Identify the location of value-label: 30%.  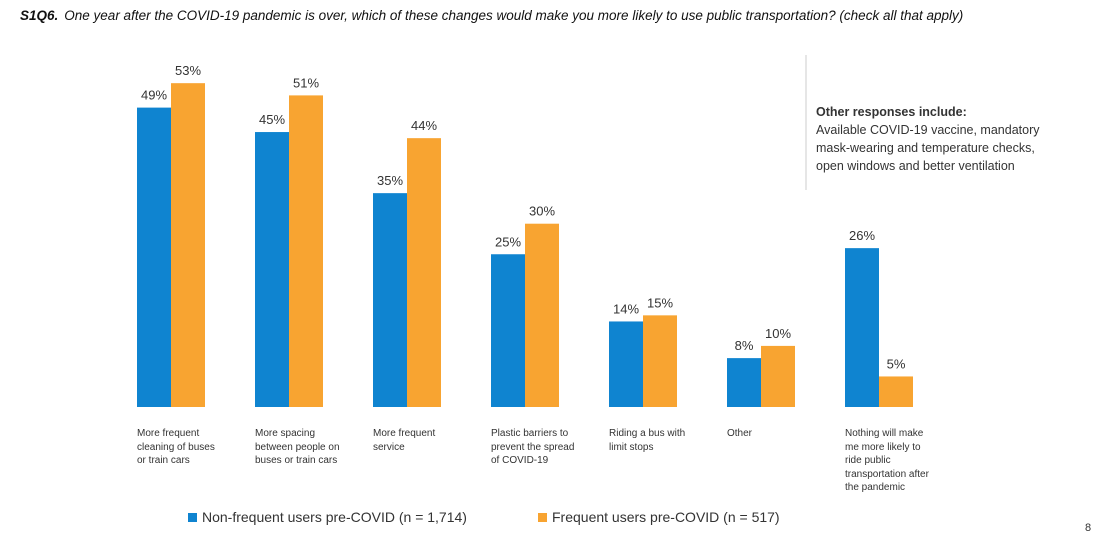
(542, 211).